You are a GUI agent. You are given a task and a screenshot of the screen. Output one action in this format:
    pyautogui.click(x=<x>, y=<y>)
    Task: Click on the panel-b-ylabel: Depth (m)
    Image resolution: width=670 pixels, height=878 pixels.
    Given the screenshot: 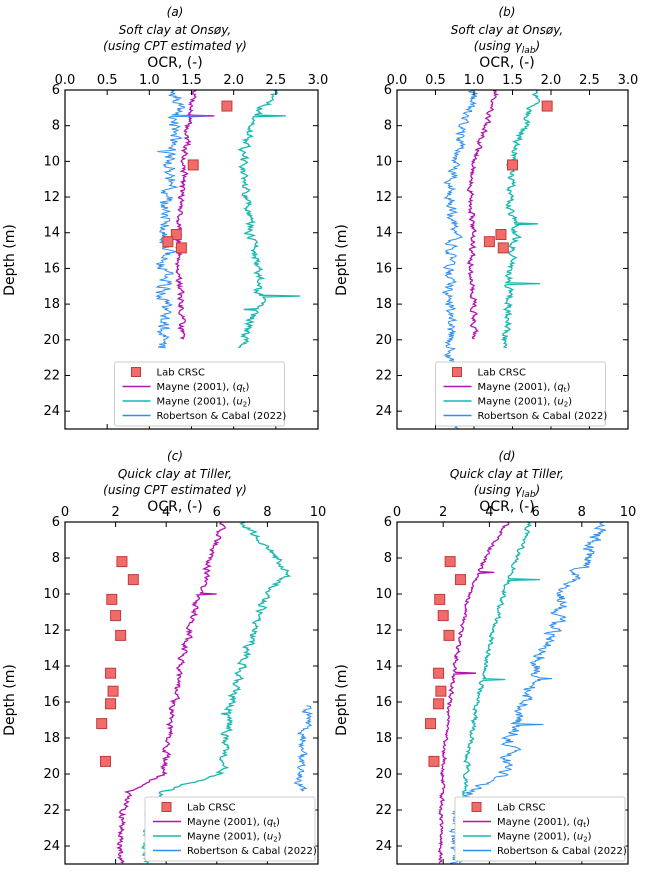 What is the action you would take?
    pyautogui.click(x=342, y=260)
    